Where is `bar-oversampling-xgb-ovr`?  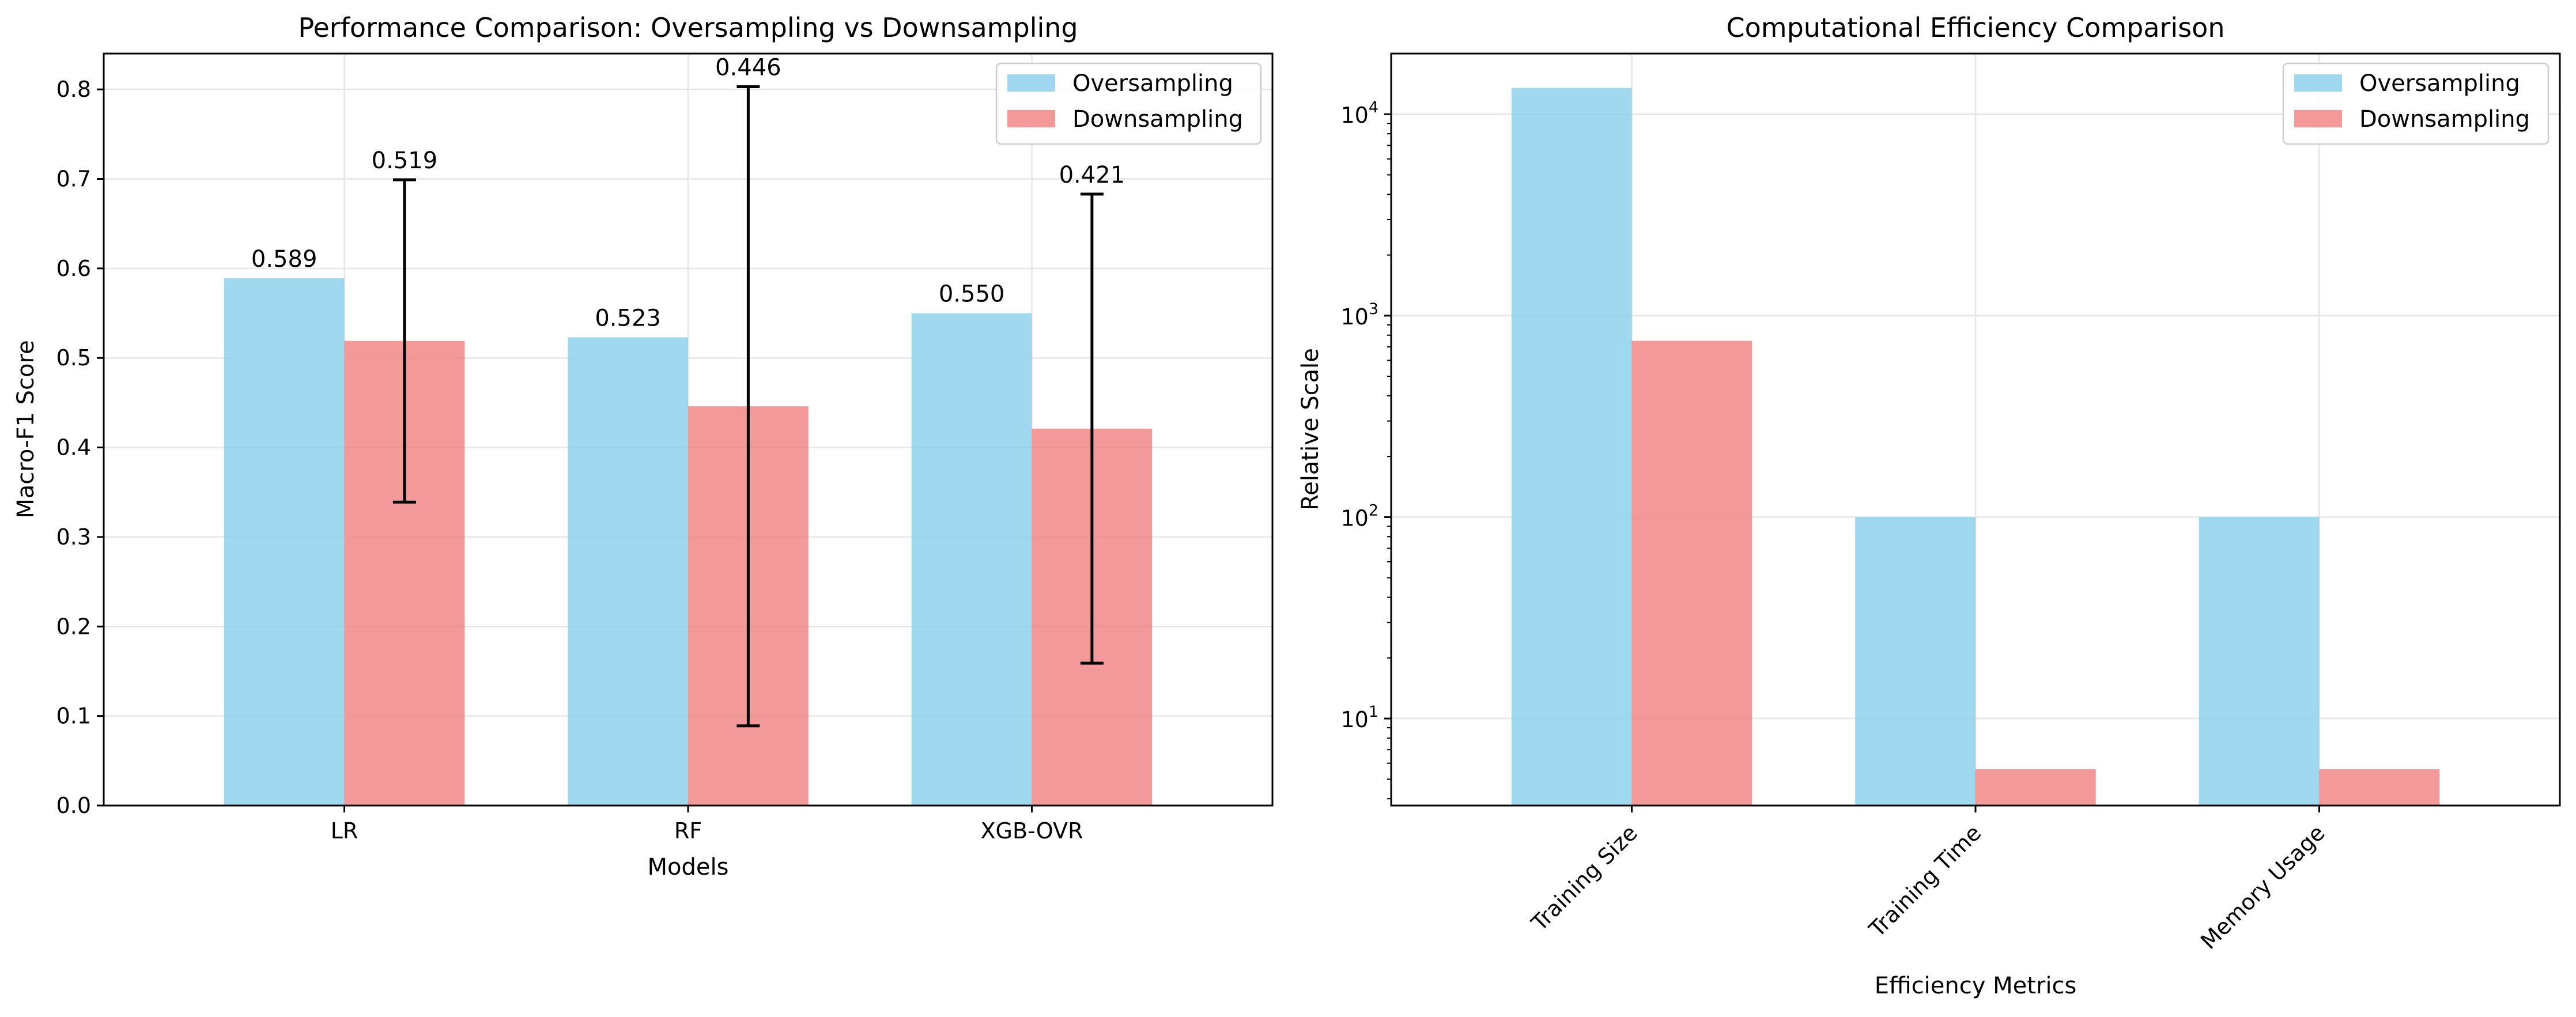
bar-oversampling-xgb-ovr is located at coordinates (972, 559).